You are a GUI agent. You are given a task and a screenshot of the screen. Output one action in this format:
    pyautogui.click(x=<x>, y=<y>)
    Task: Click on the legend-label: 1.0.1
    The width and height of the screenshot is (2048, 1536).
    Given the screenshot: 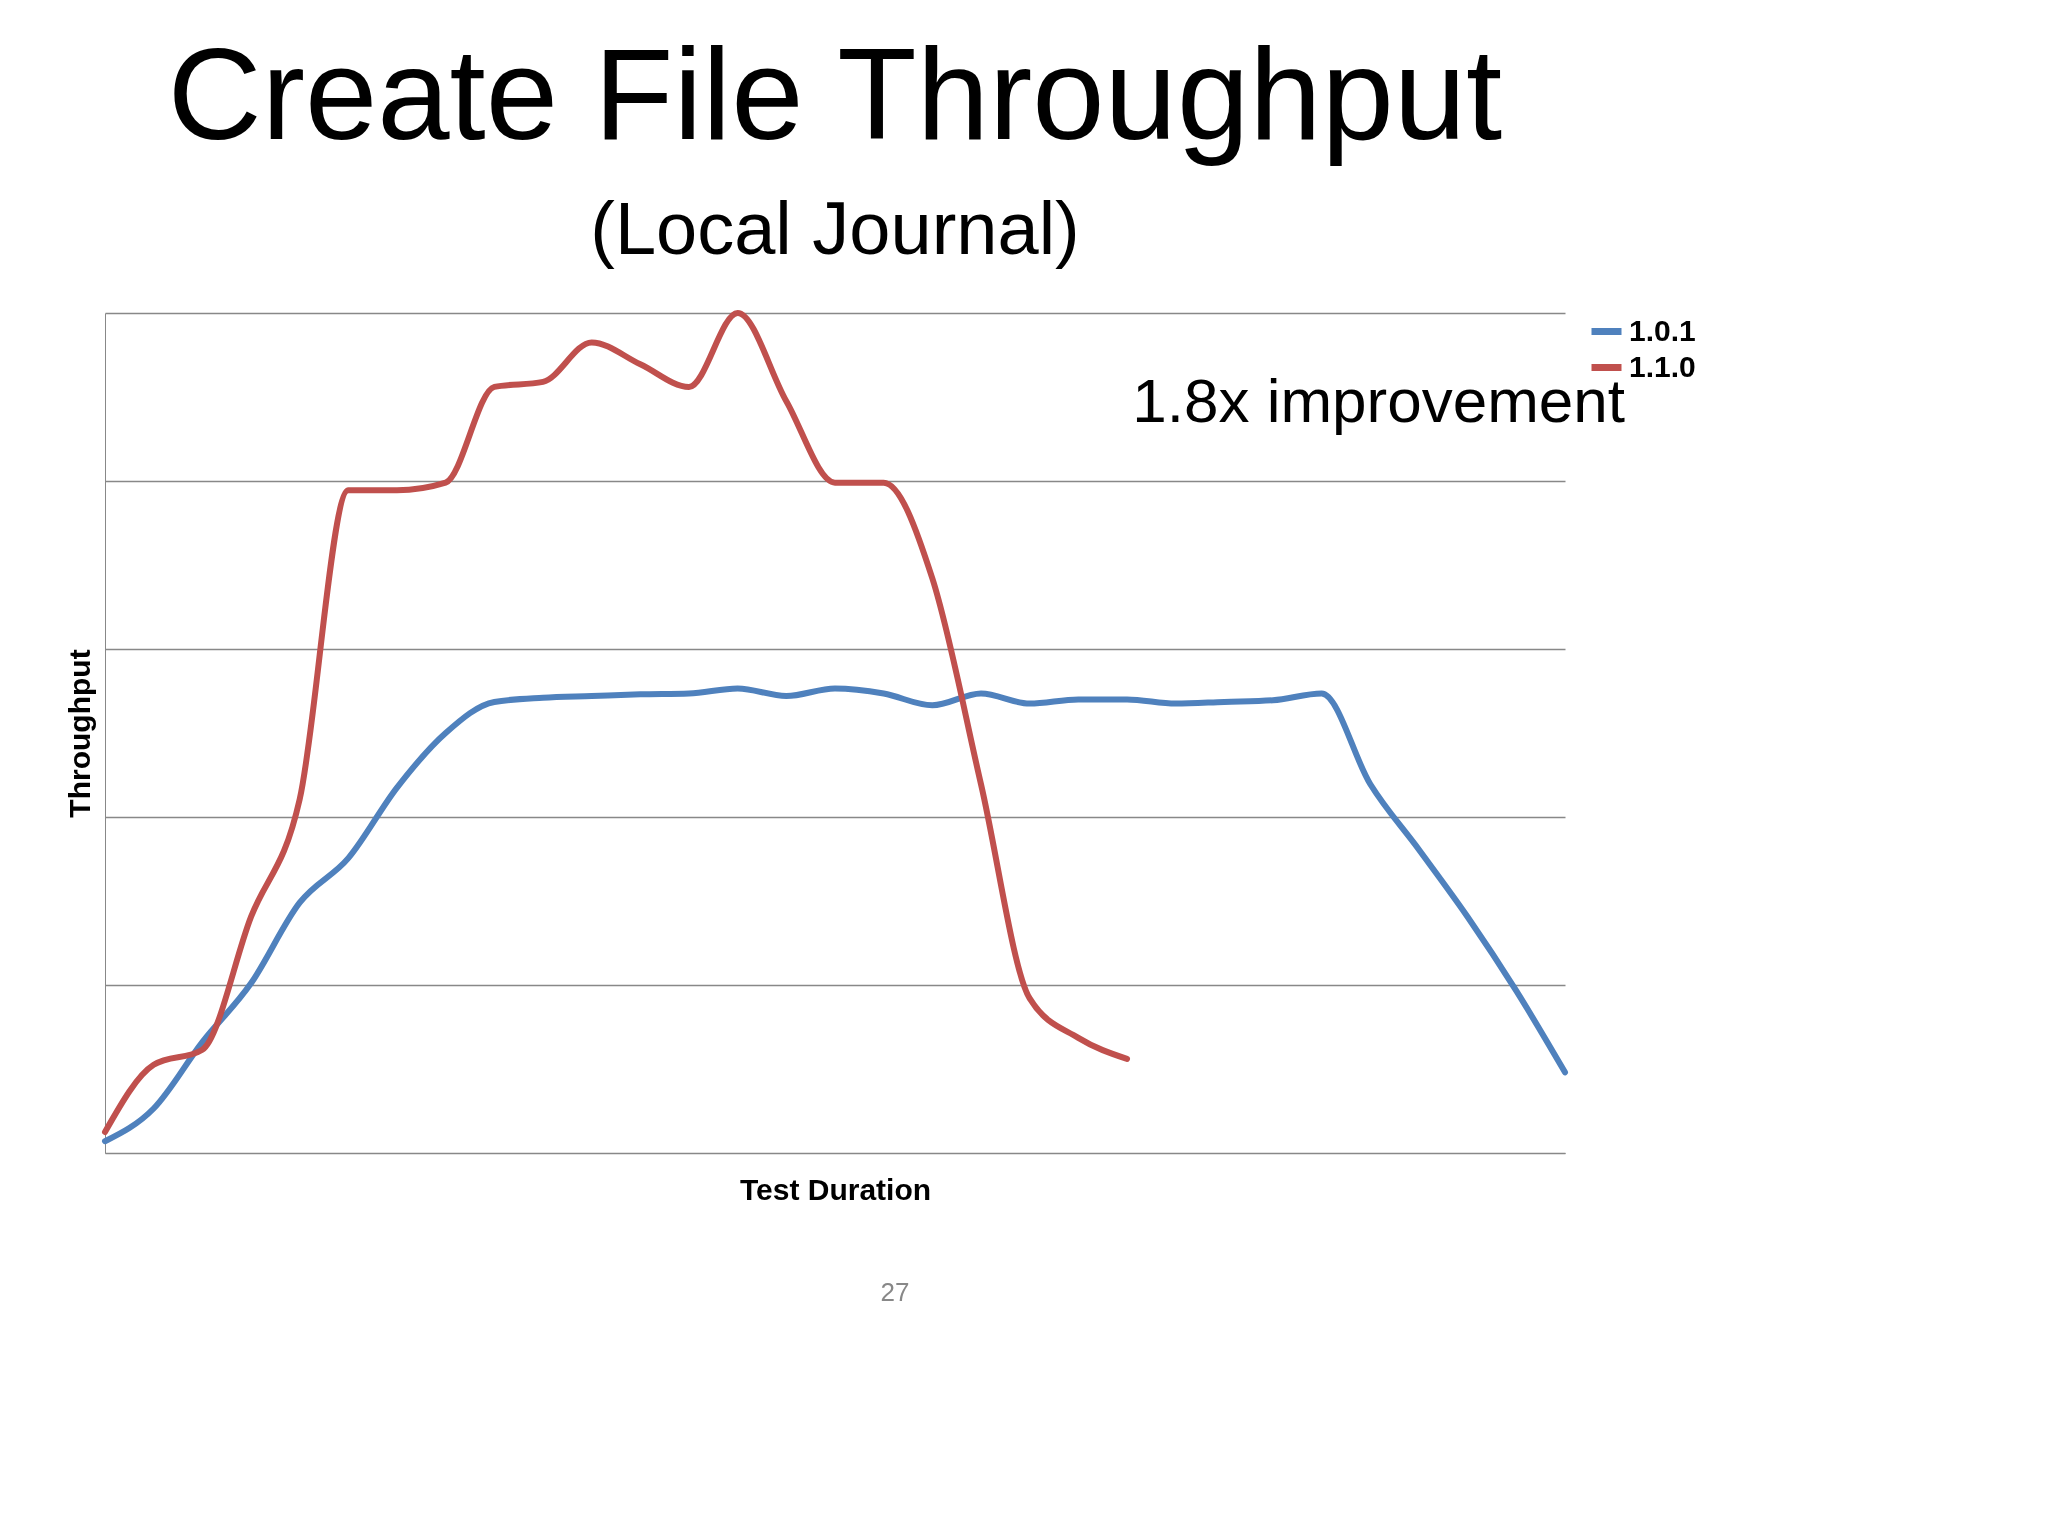 What is the action you would take?
    pyautogui.click(x=1662, y=330)
    